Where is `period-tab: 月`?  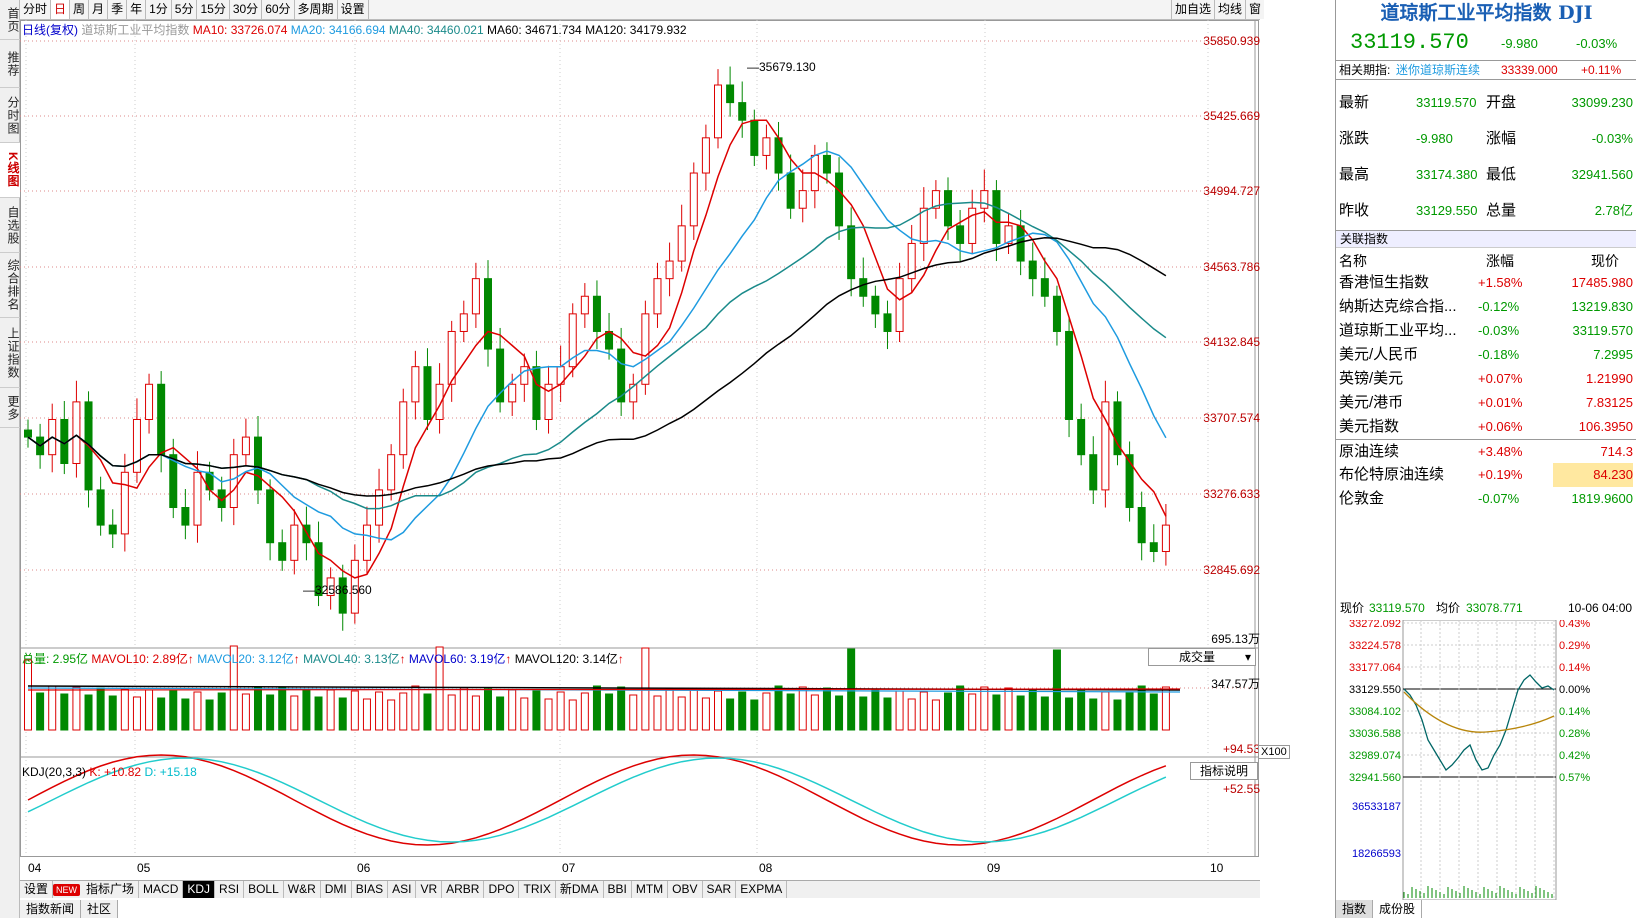
period-tab: 月 is located at coordinates (99, 9).